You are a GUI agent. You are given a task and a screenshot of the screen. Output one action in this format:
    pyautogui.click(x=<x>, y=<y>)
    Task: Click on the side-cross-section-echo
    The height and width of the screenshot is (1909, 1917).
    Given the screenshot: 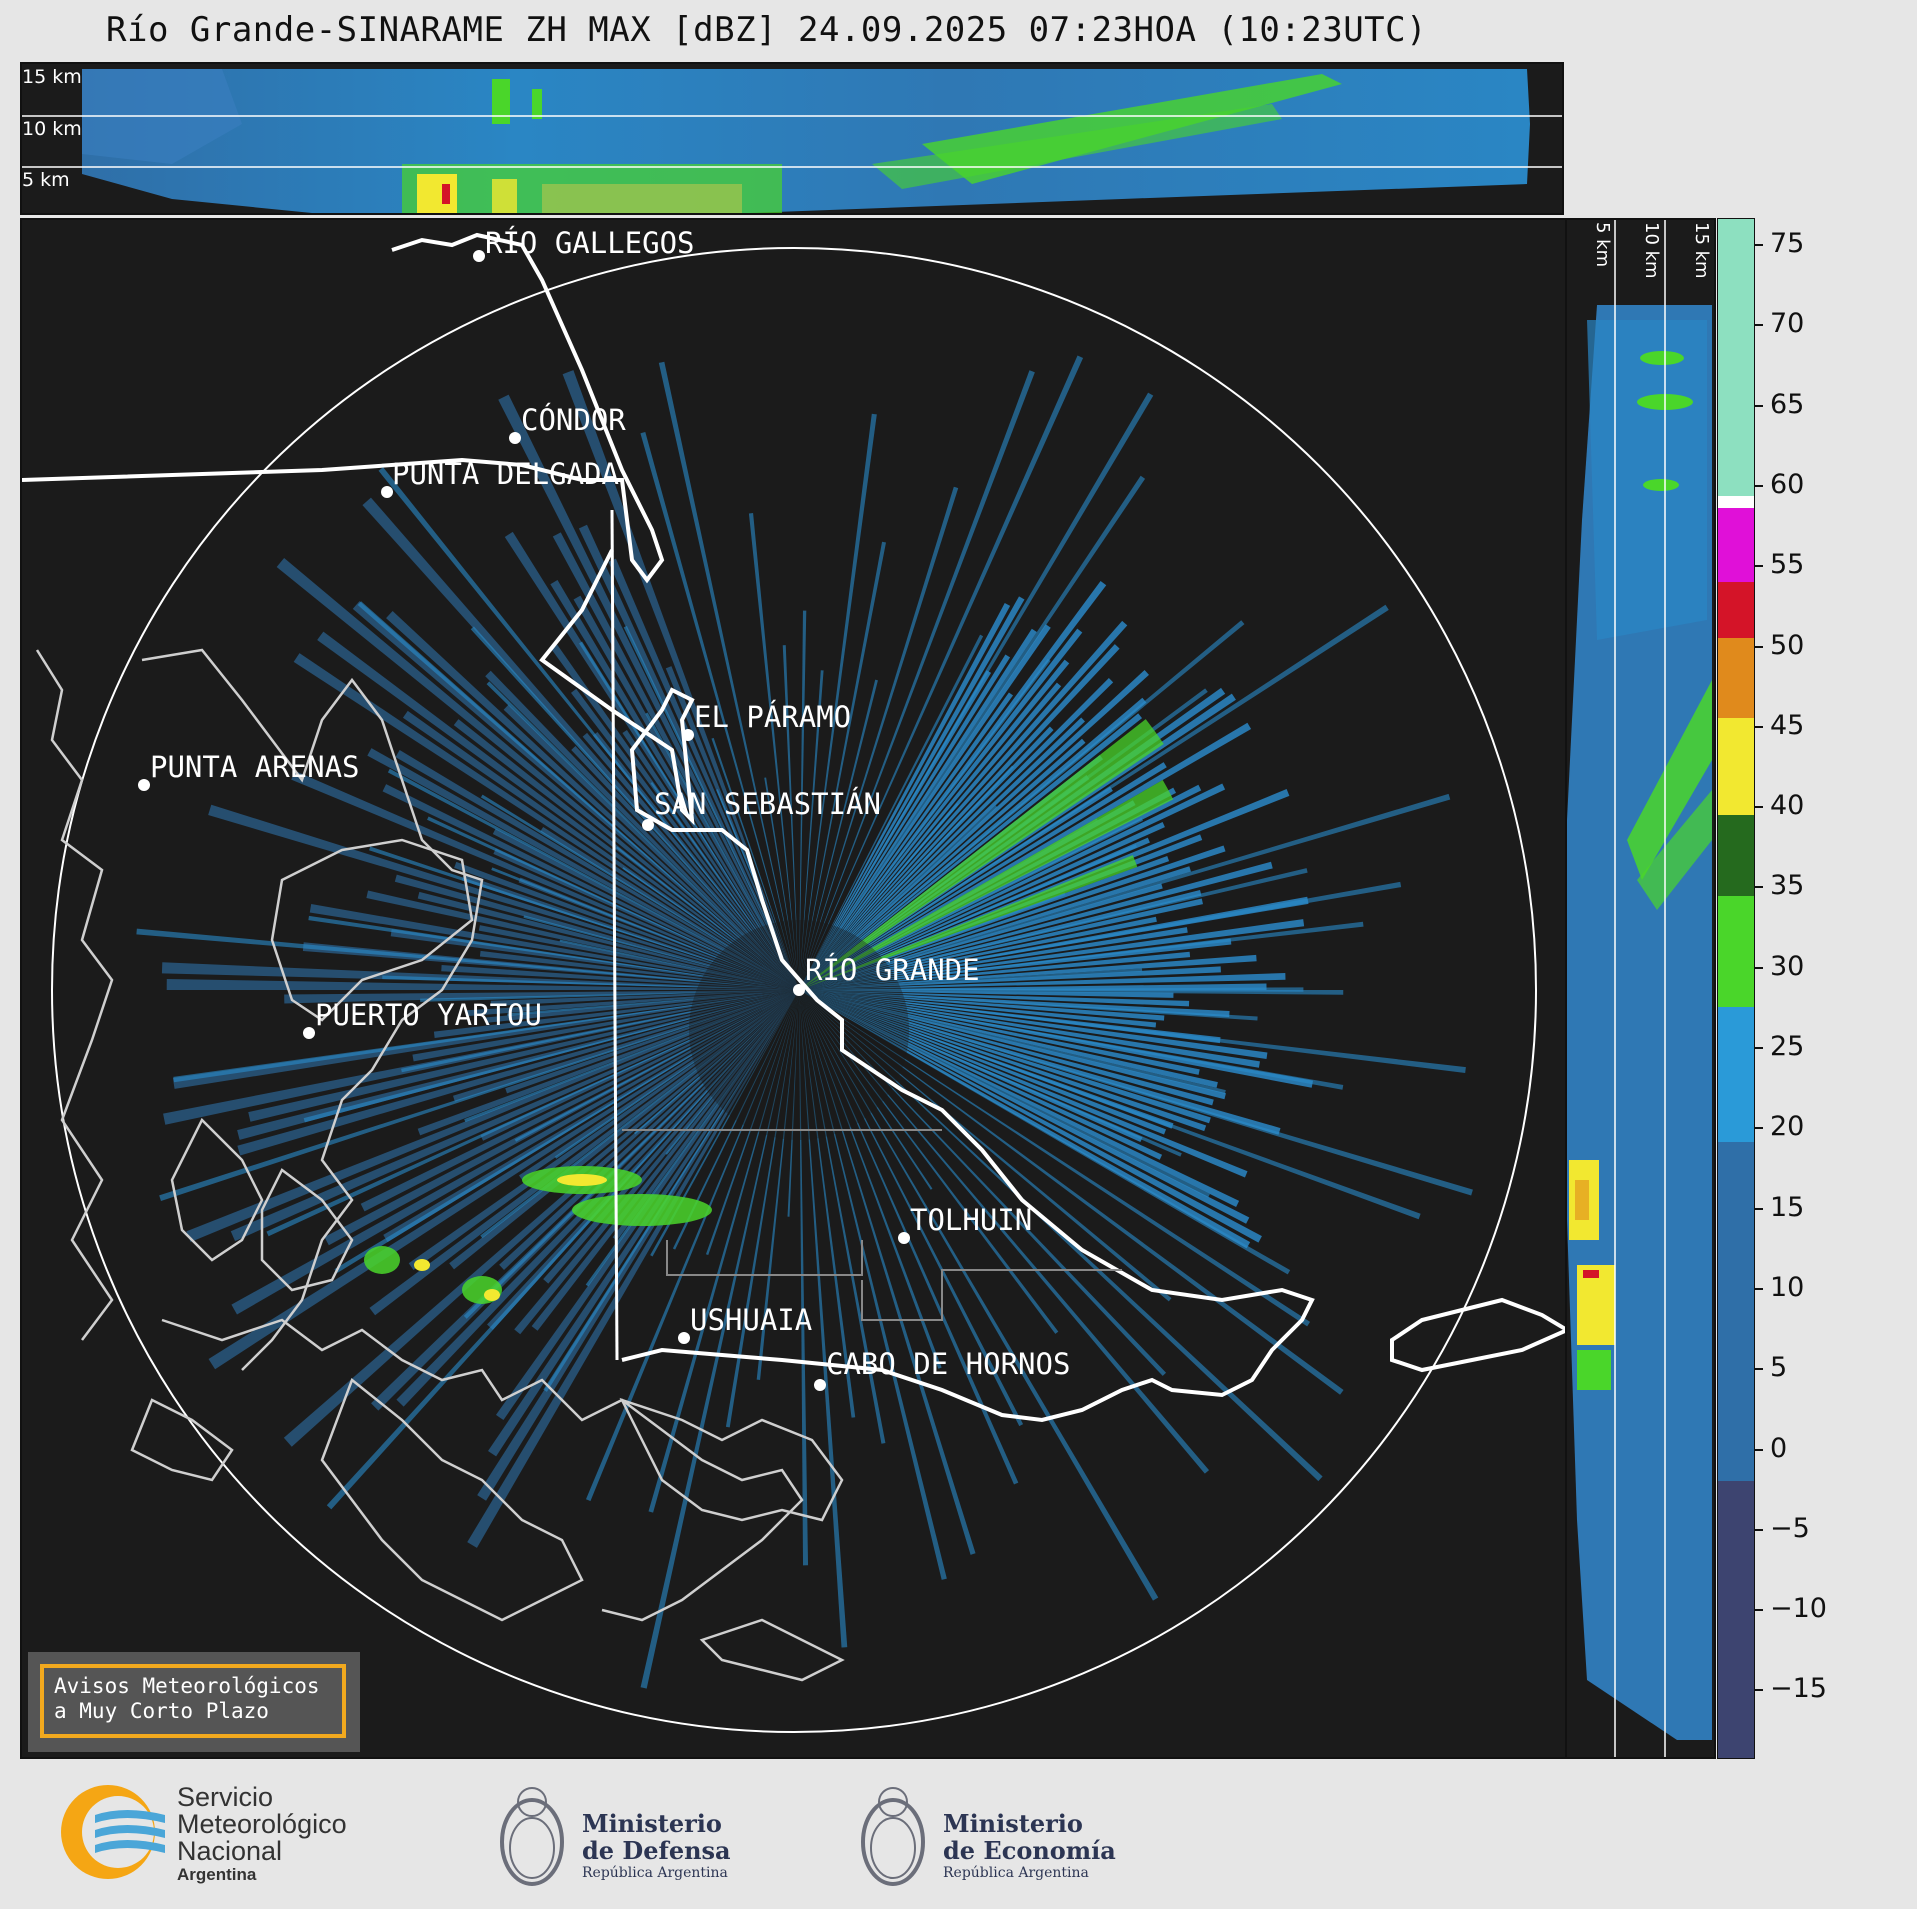 What is the action you would take?
    pyautogui.click(x=1639, y=988)
    